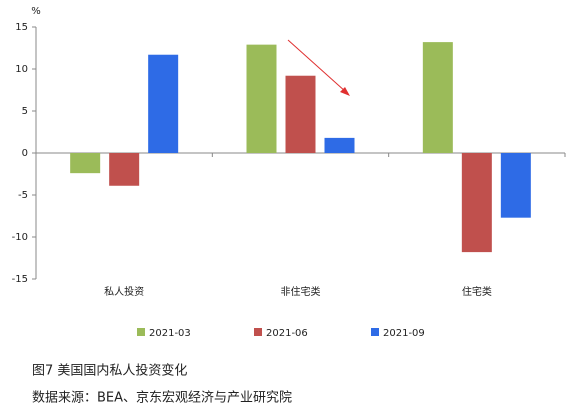  Describe the element at coordinates (21, 27) in the screenshot. I see `y-tick-label: 15` at that location.